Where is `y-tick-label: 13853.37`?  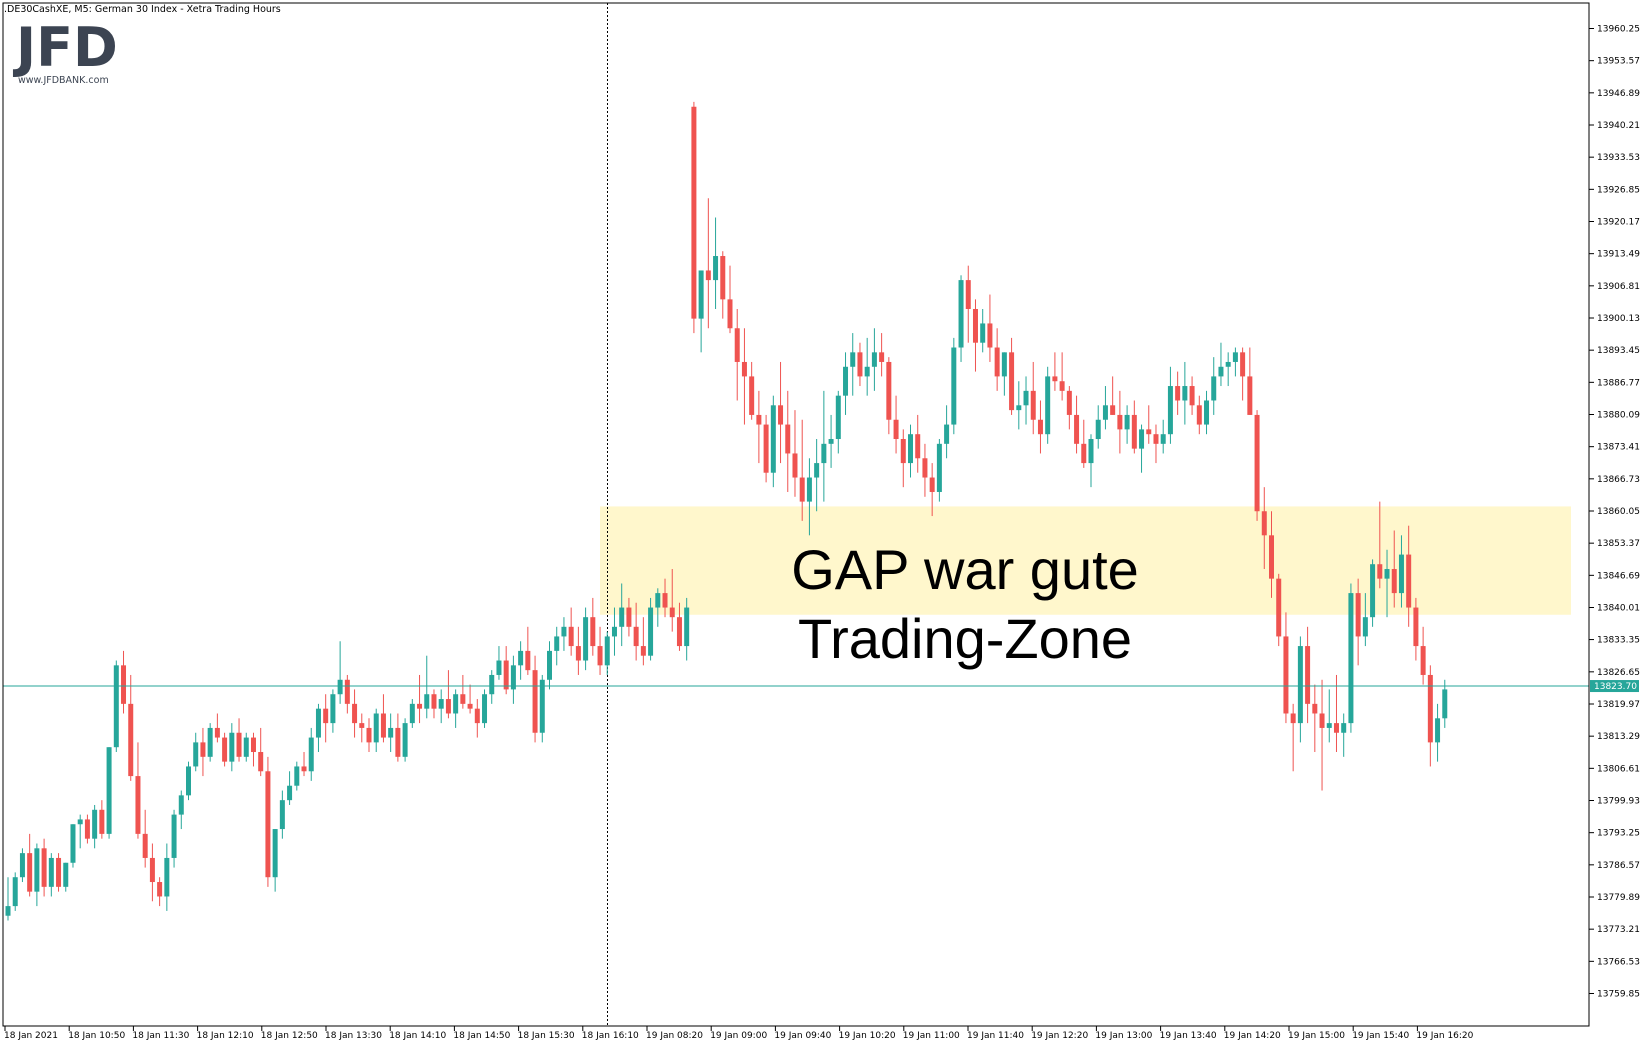
y-tick-label: 13853.37 is located at coordinates (1618, 544).